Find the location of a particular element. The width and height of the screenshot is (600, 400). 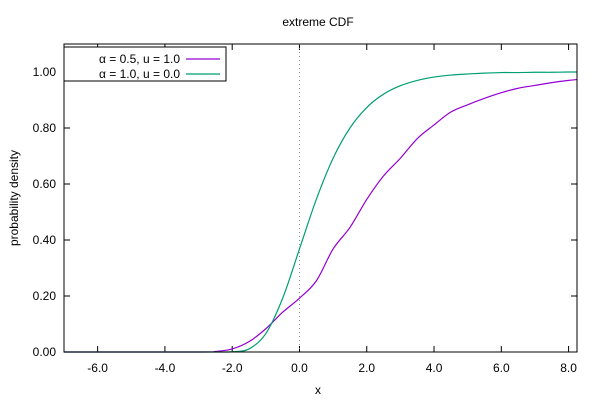

y-tick-label: 0.00 is located at coordinates (45, 352).